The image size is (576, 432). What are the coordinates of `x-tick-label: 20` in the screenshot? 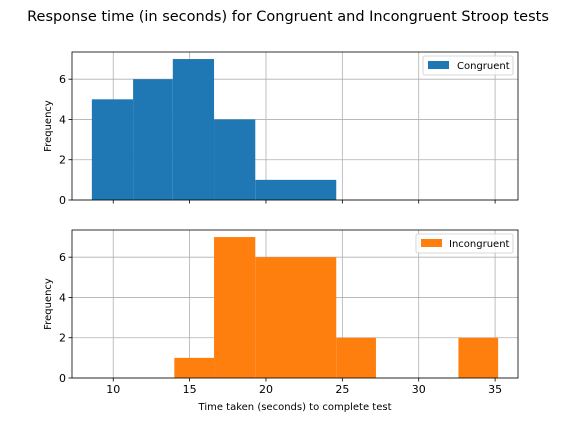 It's located at (266, 389).